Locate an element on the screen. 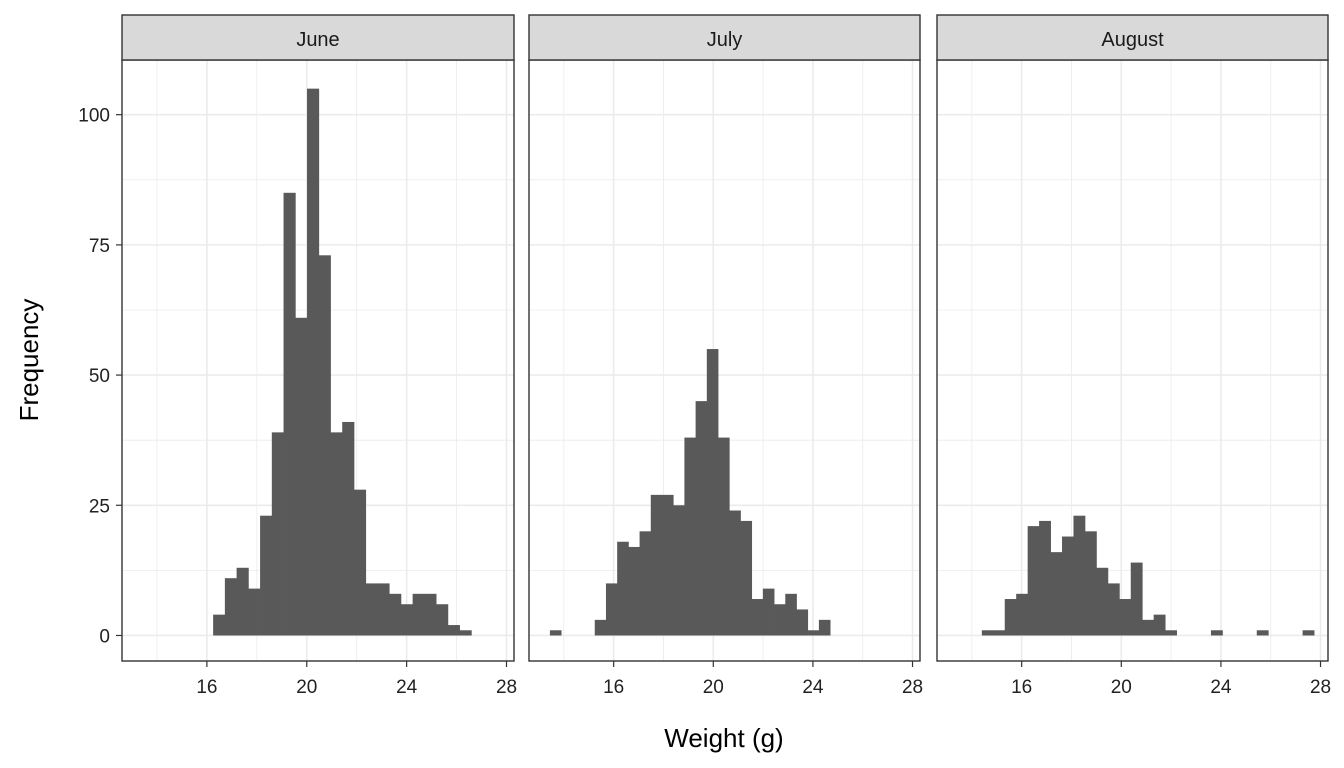  facet-strip-label: June is located at coordinates (317, 40).